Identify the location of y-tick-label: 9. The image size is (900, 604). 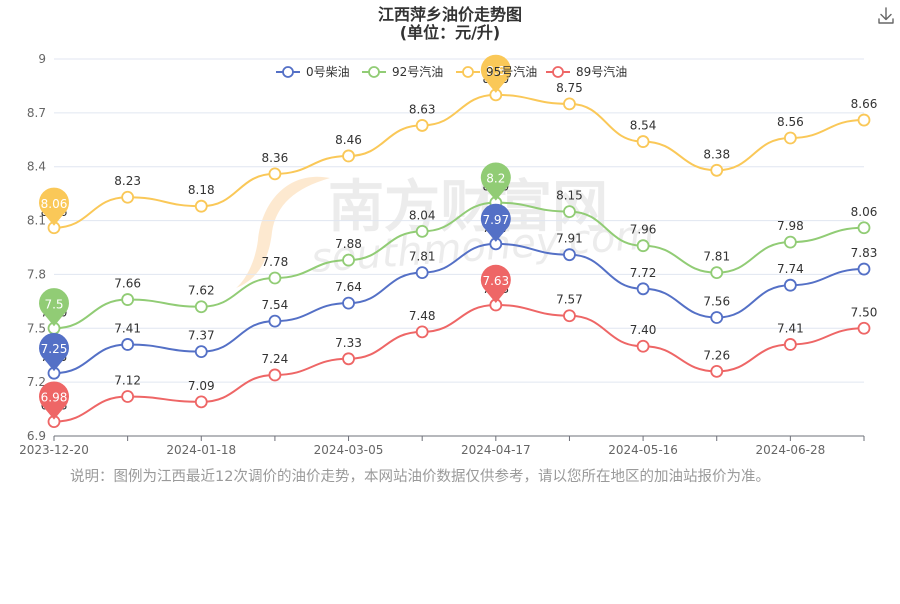
(42, 59).